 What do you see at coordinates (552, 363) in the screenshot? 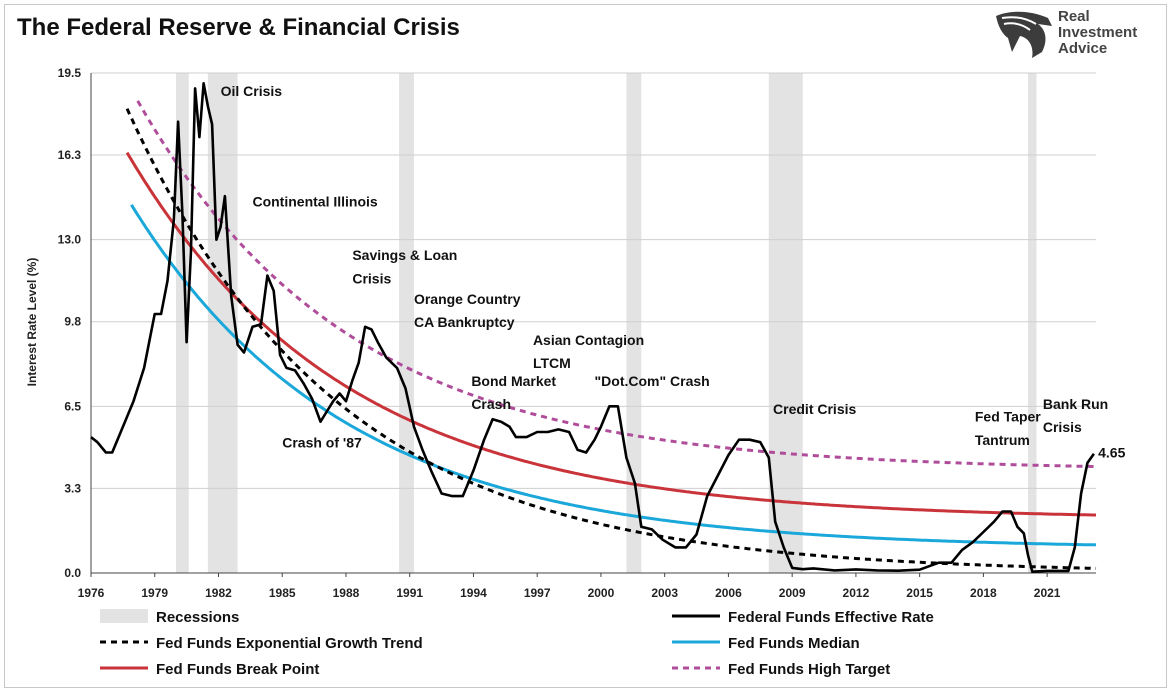
I see `annotation-label: LTCM` at bounding box center [552, 363].